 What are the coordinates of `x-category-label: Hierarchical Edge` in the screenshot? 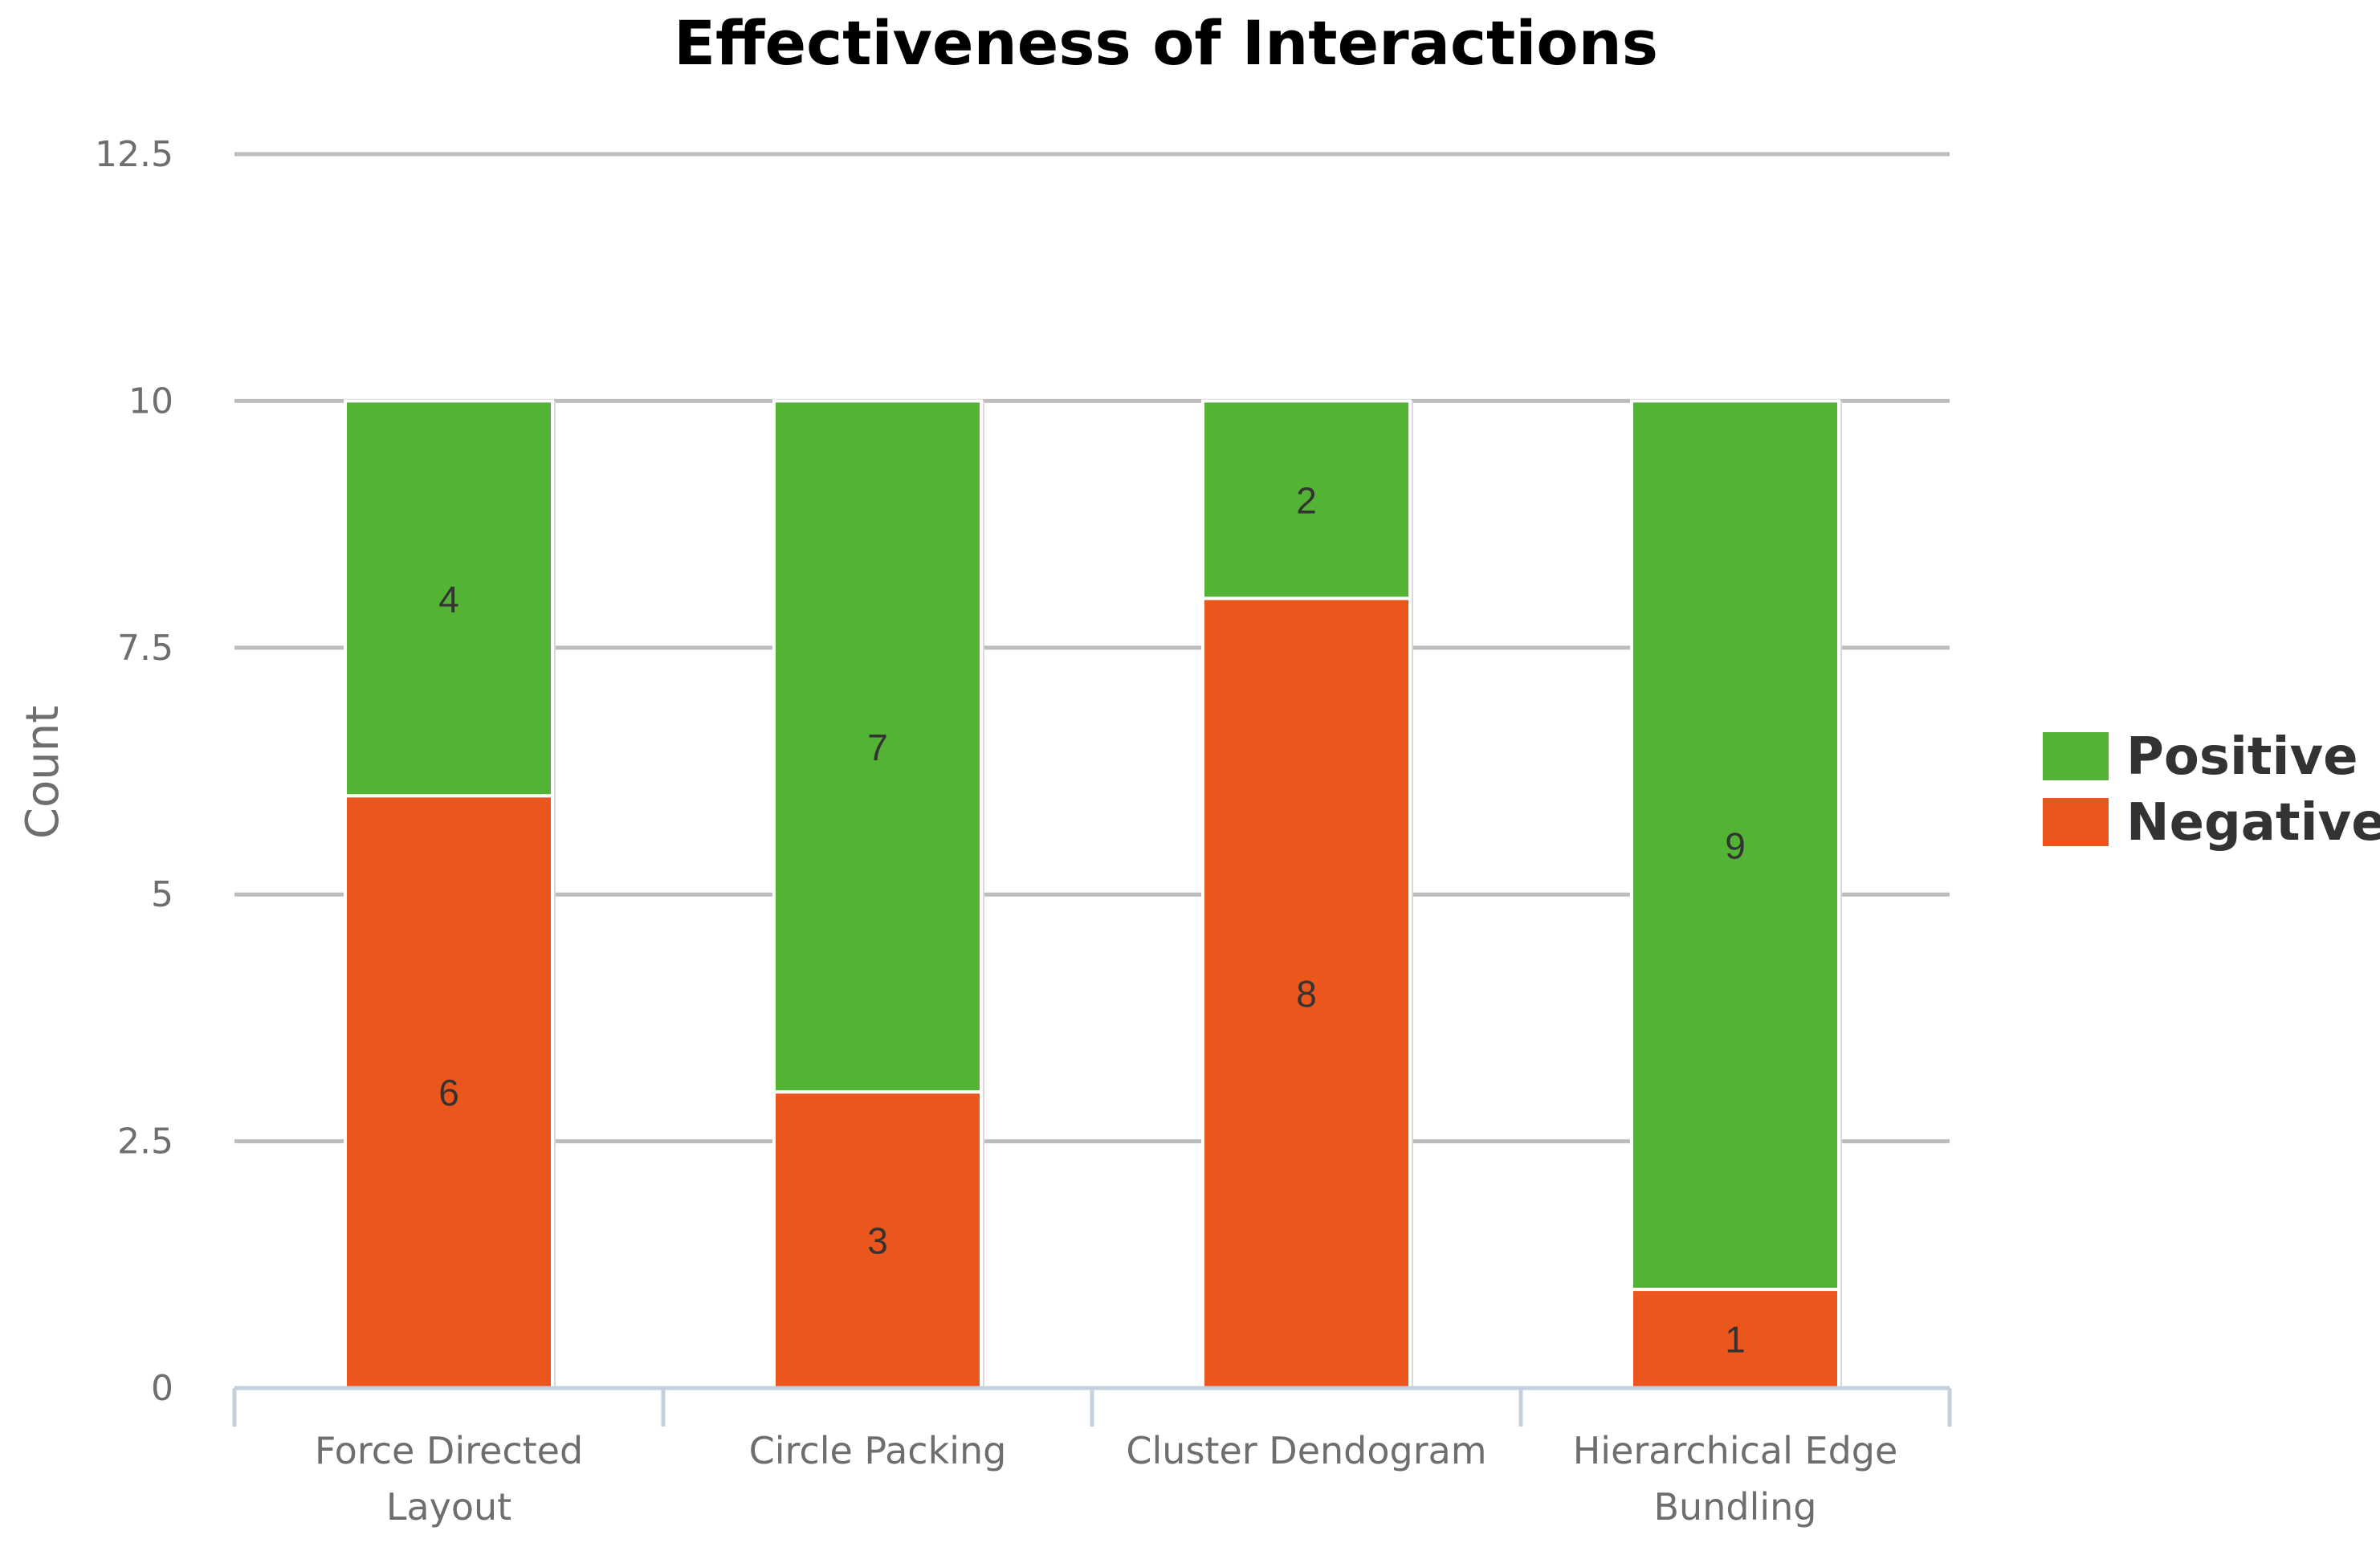 It's located at (1736, 1450).